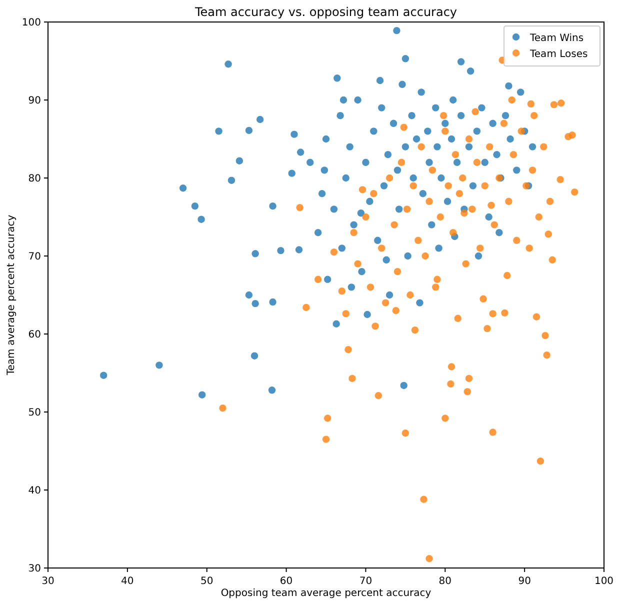 The height and width of the screenshot is (604, 621). What do you see at coordinates (326, 593) in the screenshot?
I see `x-axis-title: Opposing team average percent accuracy` at bounding box center [326, 593].